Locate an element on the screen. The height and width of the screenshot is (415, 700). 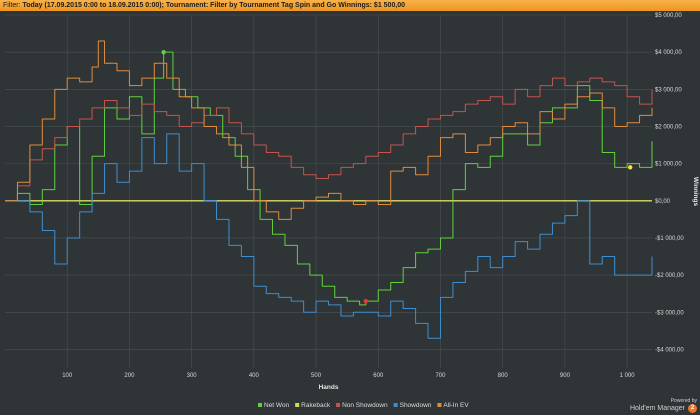
y-axis-title: Winnings is located at coordinates (695, 192).